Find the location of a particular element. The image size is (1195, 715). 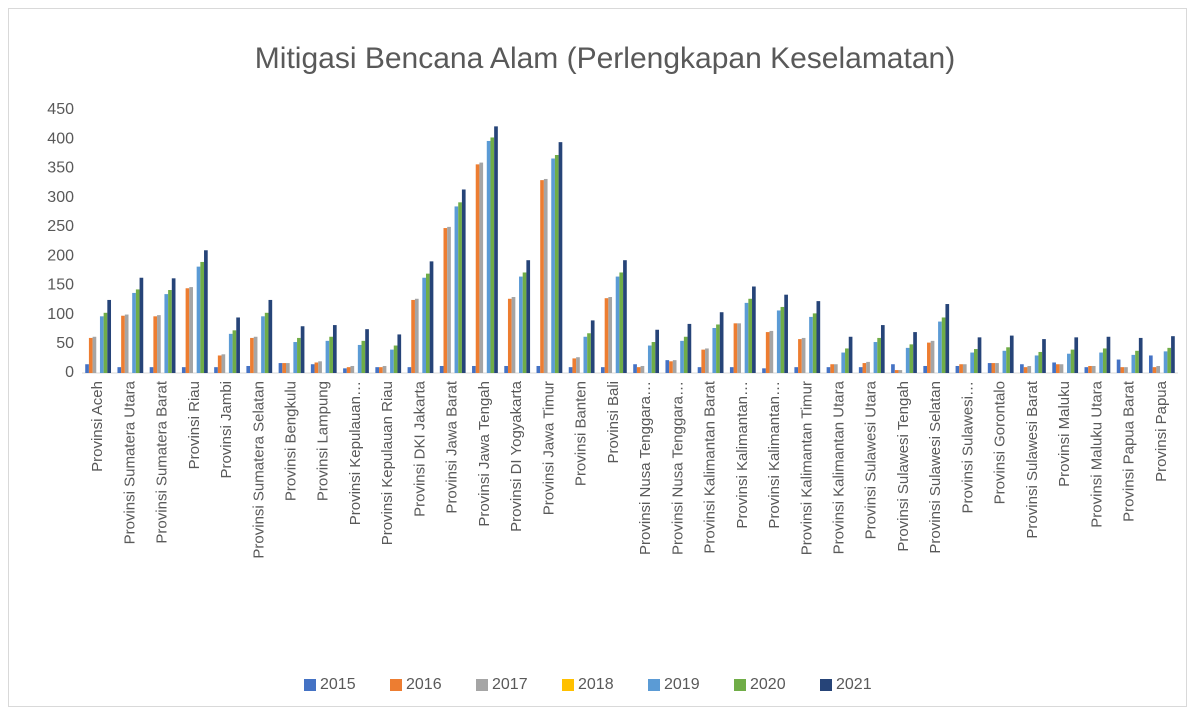

x-tick-label: Provinsi Maluku is located at coordinates (1064, 434).